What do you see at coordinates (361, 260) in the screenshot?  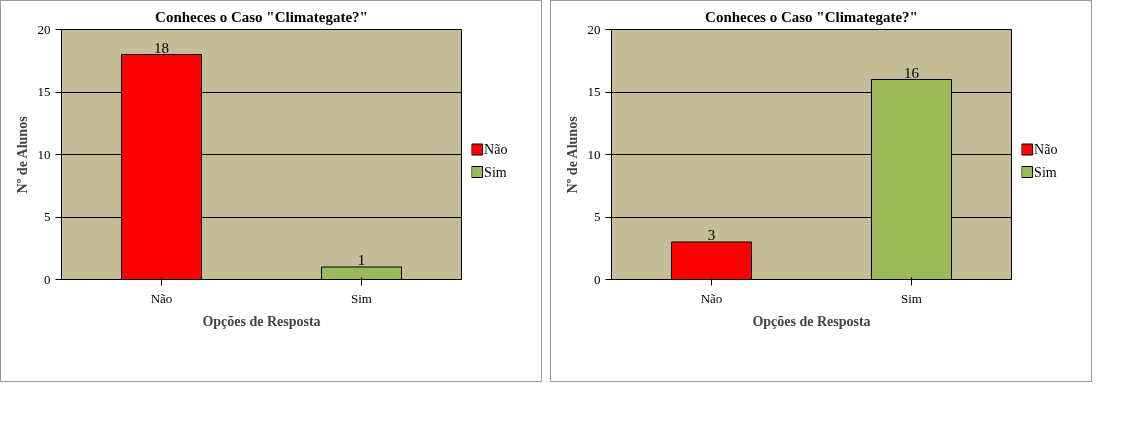 I see `data-label: 1` at bounding box center [361, 260].